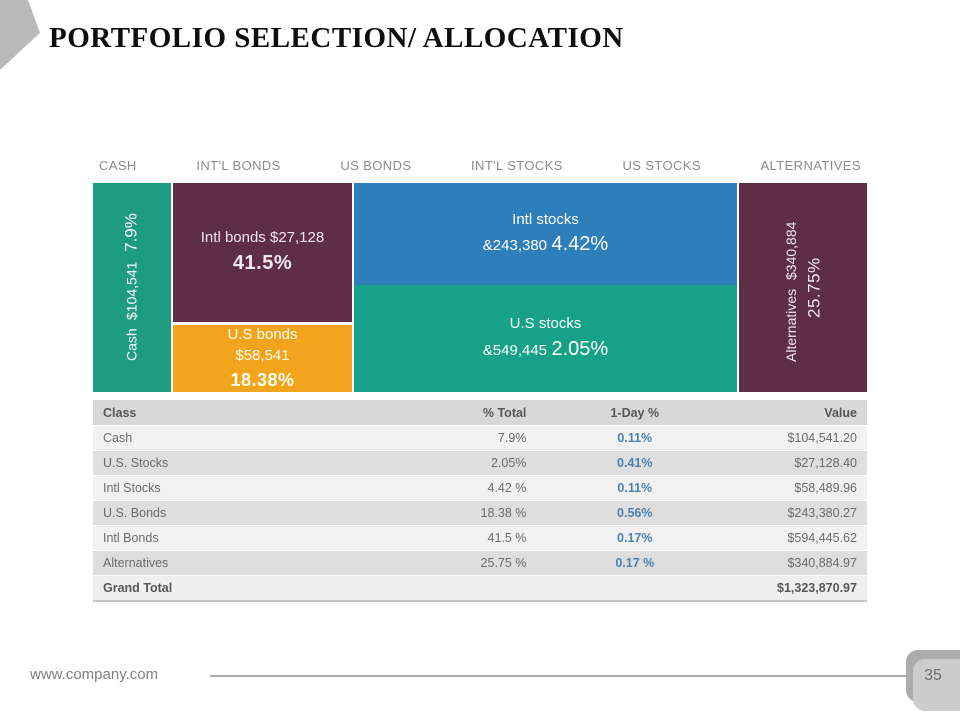 This screenshot has width=960, height=720. What do you see at coordinates (480, 513) in the screenshot?
I see `table-row-us-bonds: U.S. Bonds 18.38 % 0.56% $243,380.27` at bounding box center [480, 513].